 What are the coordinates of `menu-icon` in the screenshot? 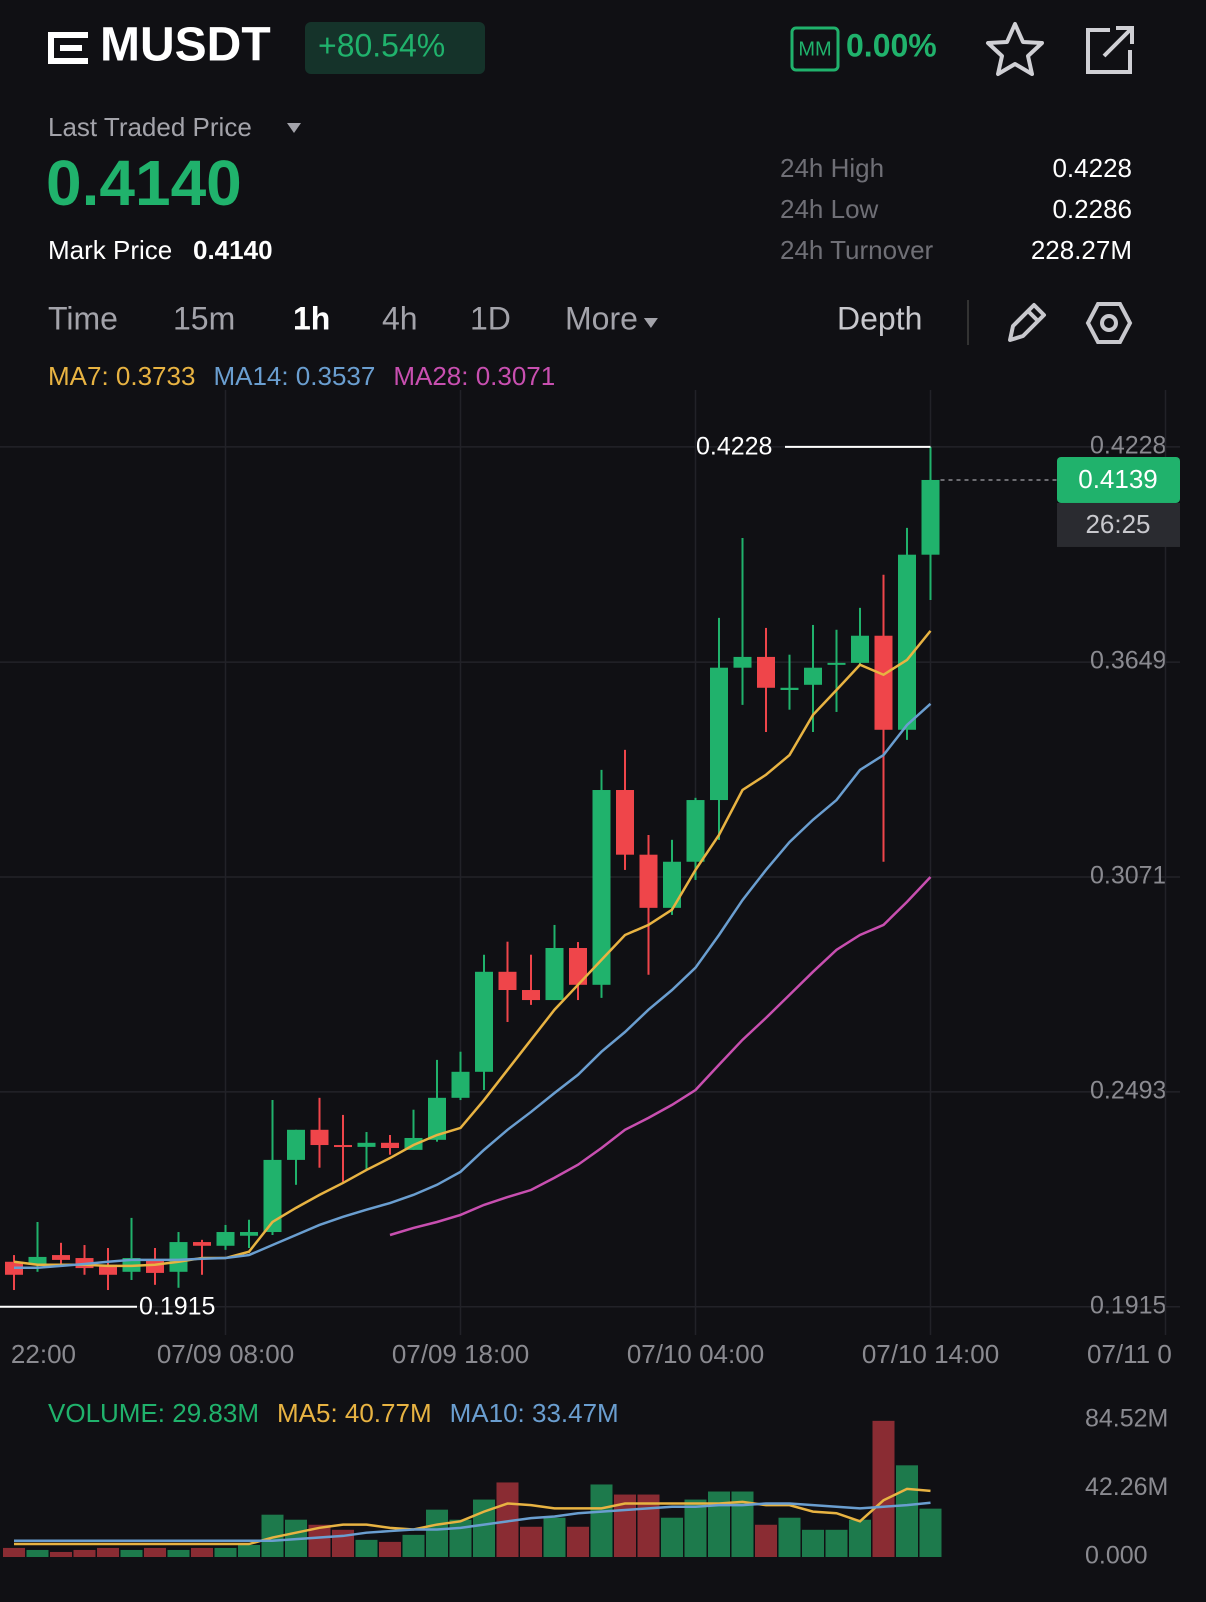 It's located at (68, 48).